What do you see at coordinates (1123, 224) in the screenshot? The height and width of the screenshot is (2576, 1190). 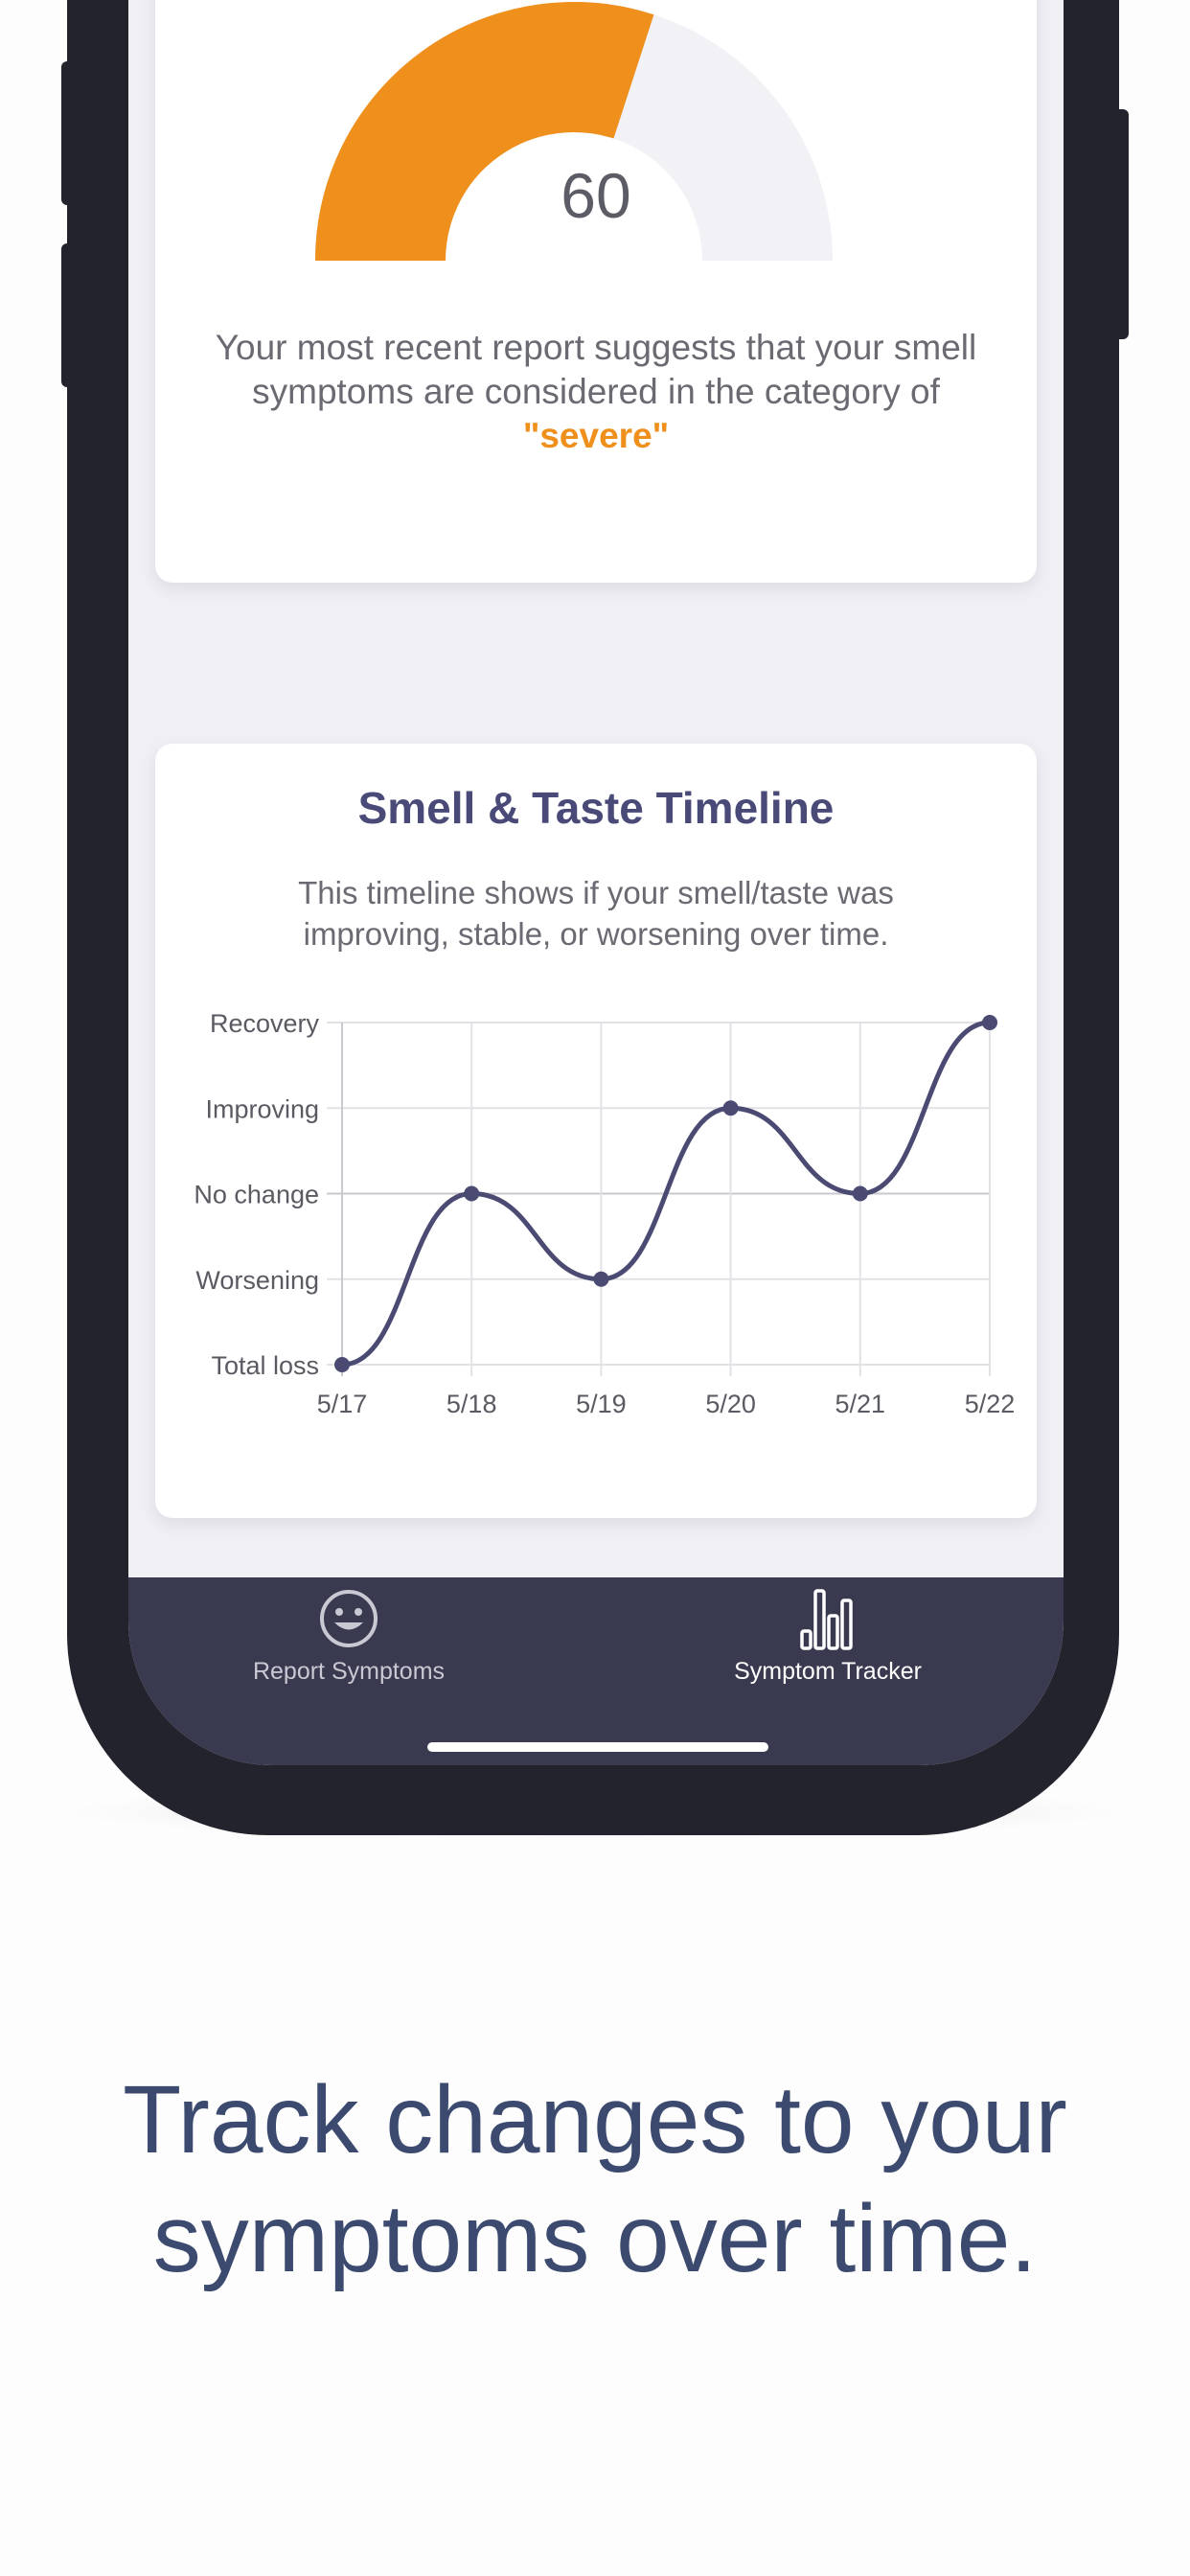 I see `power-button` at bounding box center [1123, 224].